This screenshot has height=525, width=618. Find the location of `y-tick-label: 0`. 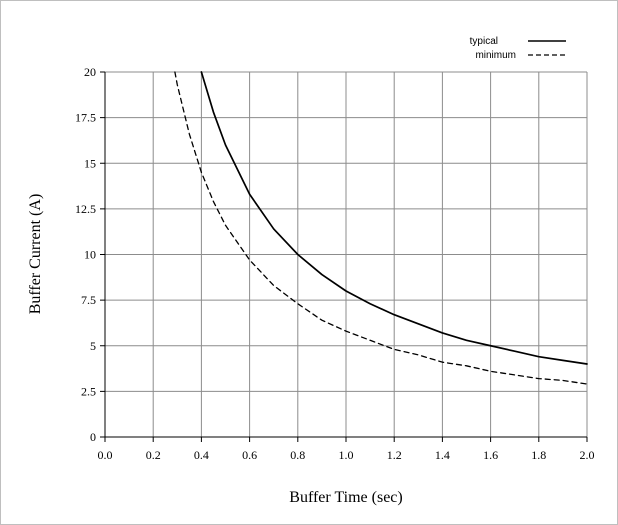

y-tick-label: 0 is located at coordinates (93, 437).